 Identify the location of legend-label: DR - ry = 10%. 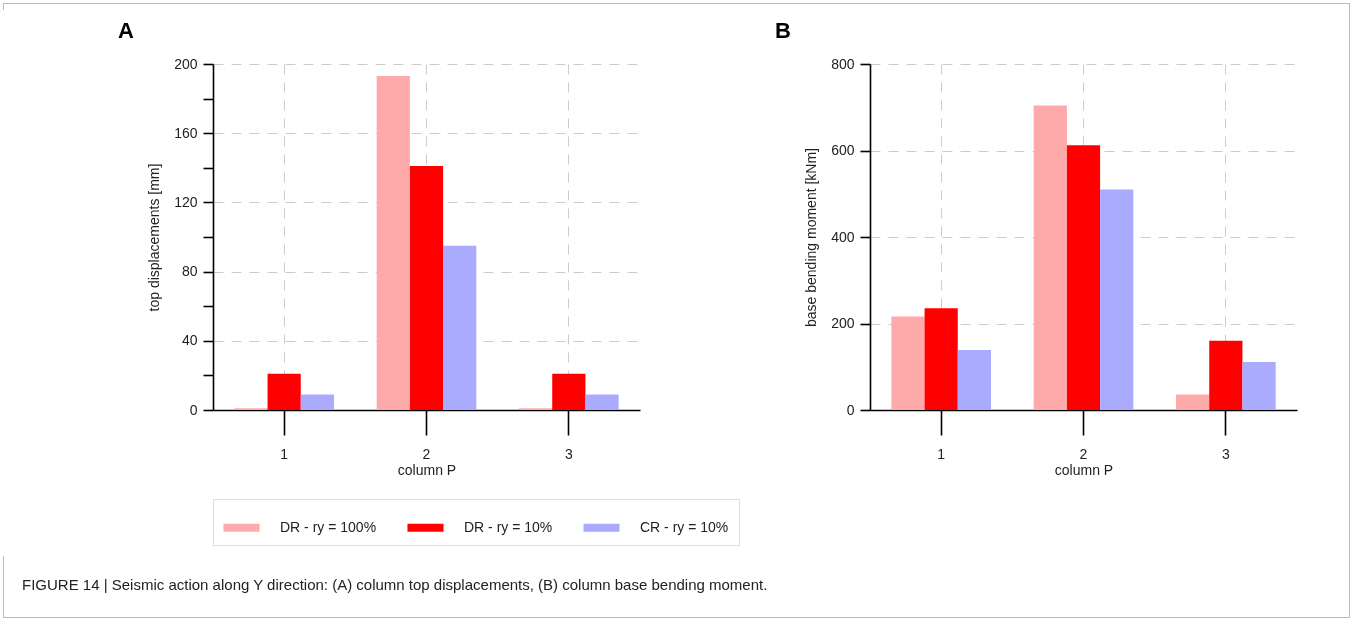
(508, 526).